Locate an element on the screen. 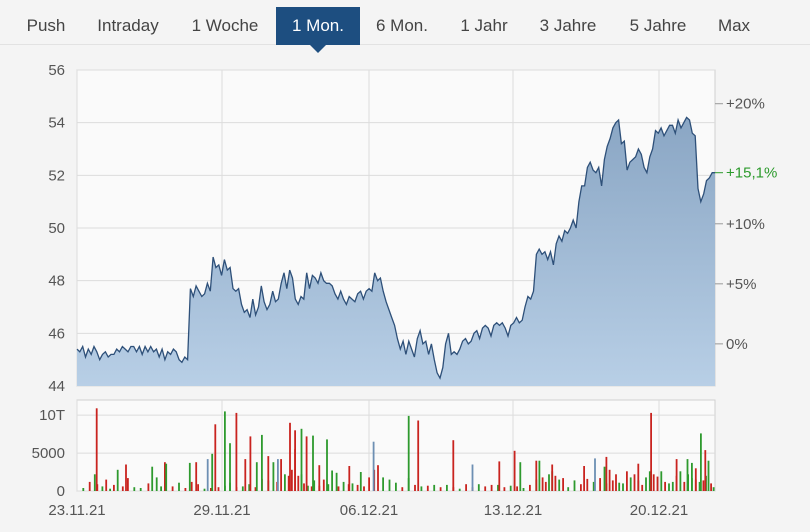 This screenshot has height=532, width=810. tab-6-mon: 6 Mon. is located at coordinates (402, 25).